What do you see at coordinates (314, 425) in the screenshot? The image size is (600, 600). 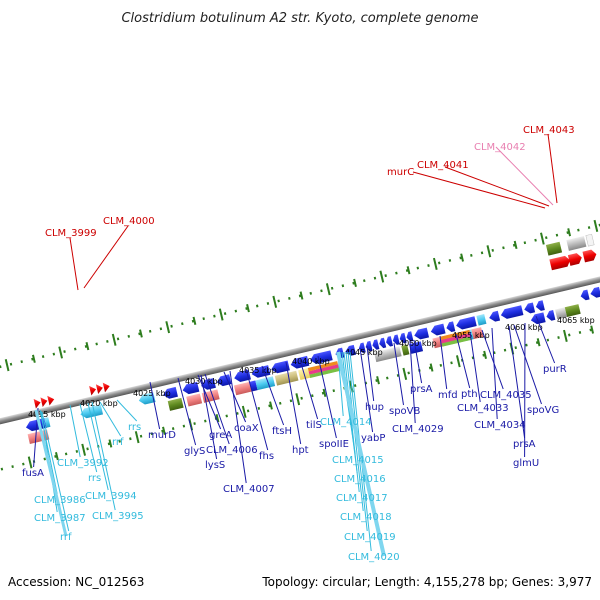 I see `gene-label: tilS` at bounding box center [314, 425].